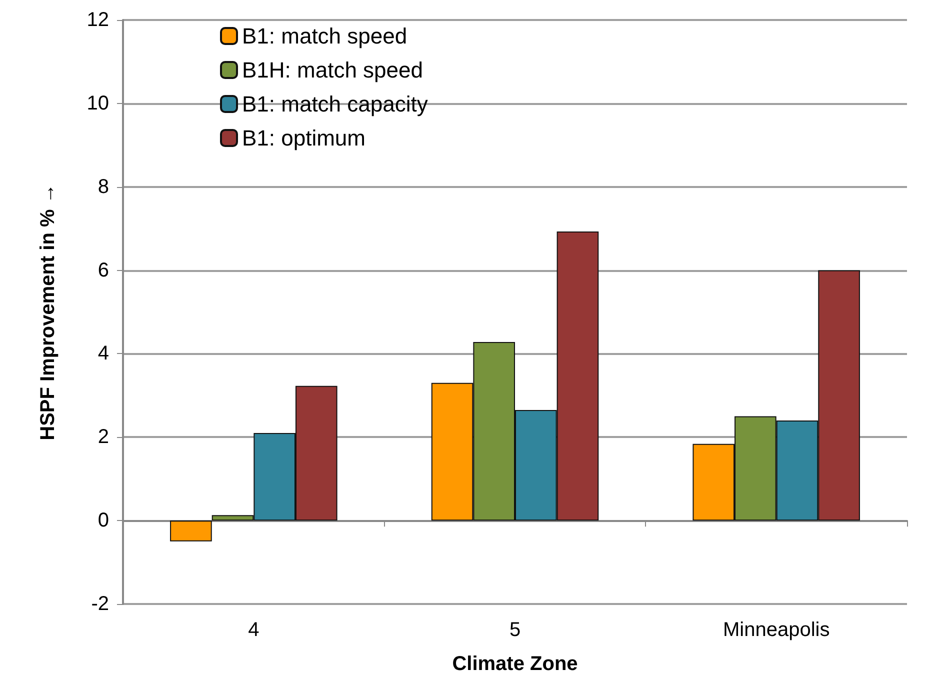 This screenshot has height=697, width=927. What do you see at coordinates (515, 630) in the screenshot?
I see `x-tick-label: 5` at bounding box center [515, 630].